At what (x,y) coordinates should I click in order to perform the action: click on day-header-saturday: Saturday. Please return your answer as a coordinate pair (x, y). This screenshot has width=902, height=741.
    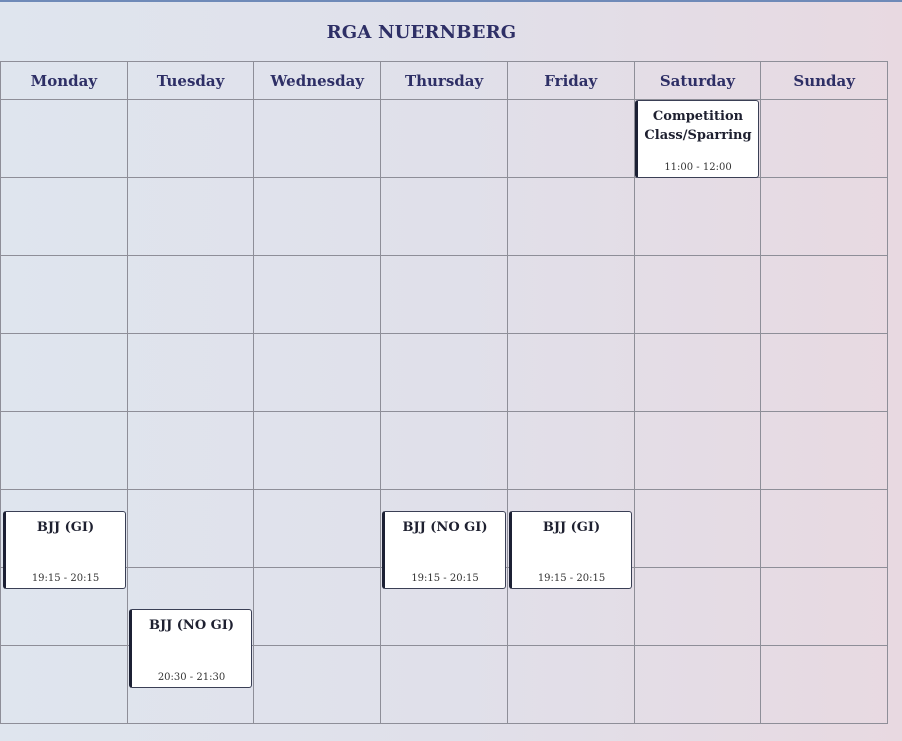
    Looking at the image, I should click on (697, 80).